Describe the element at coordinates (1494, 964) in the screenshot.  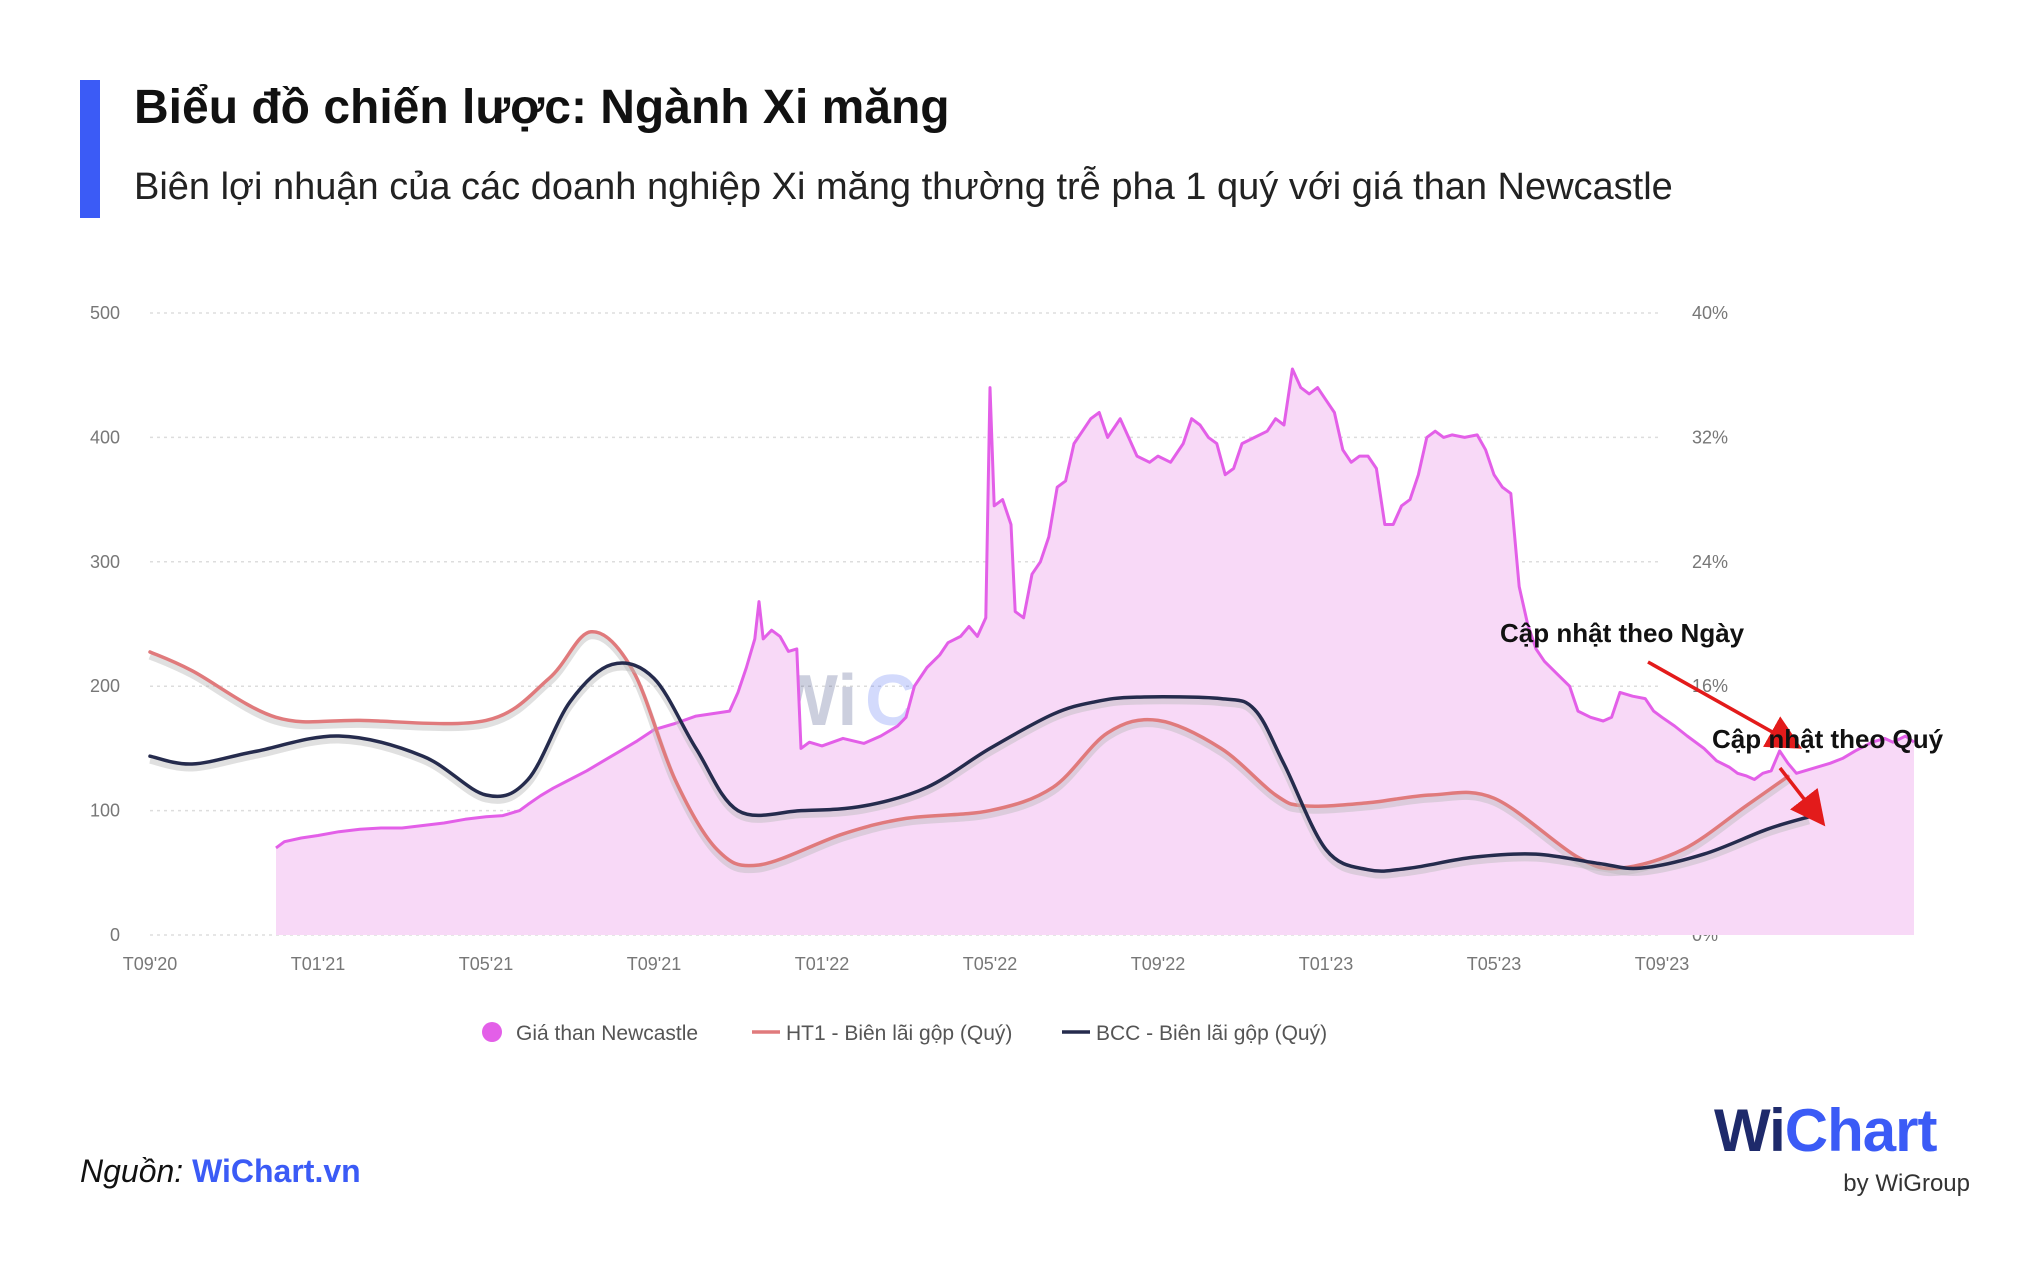
I see `x-tick-label: T05'23` at that location.